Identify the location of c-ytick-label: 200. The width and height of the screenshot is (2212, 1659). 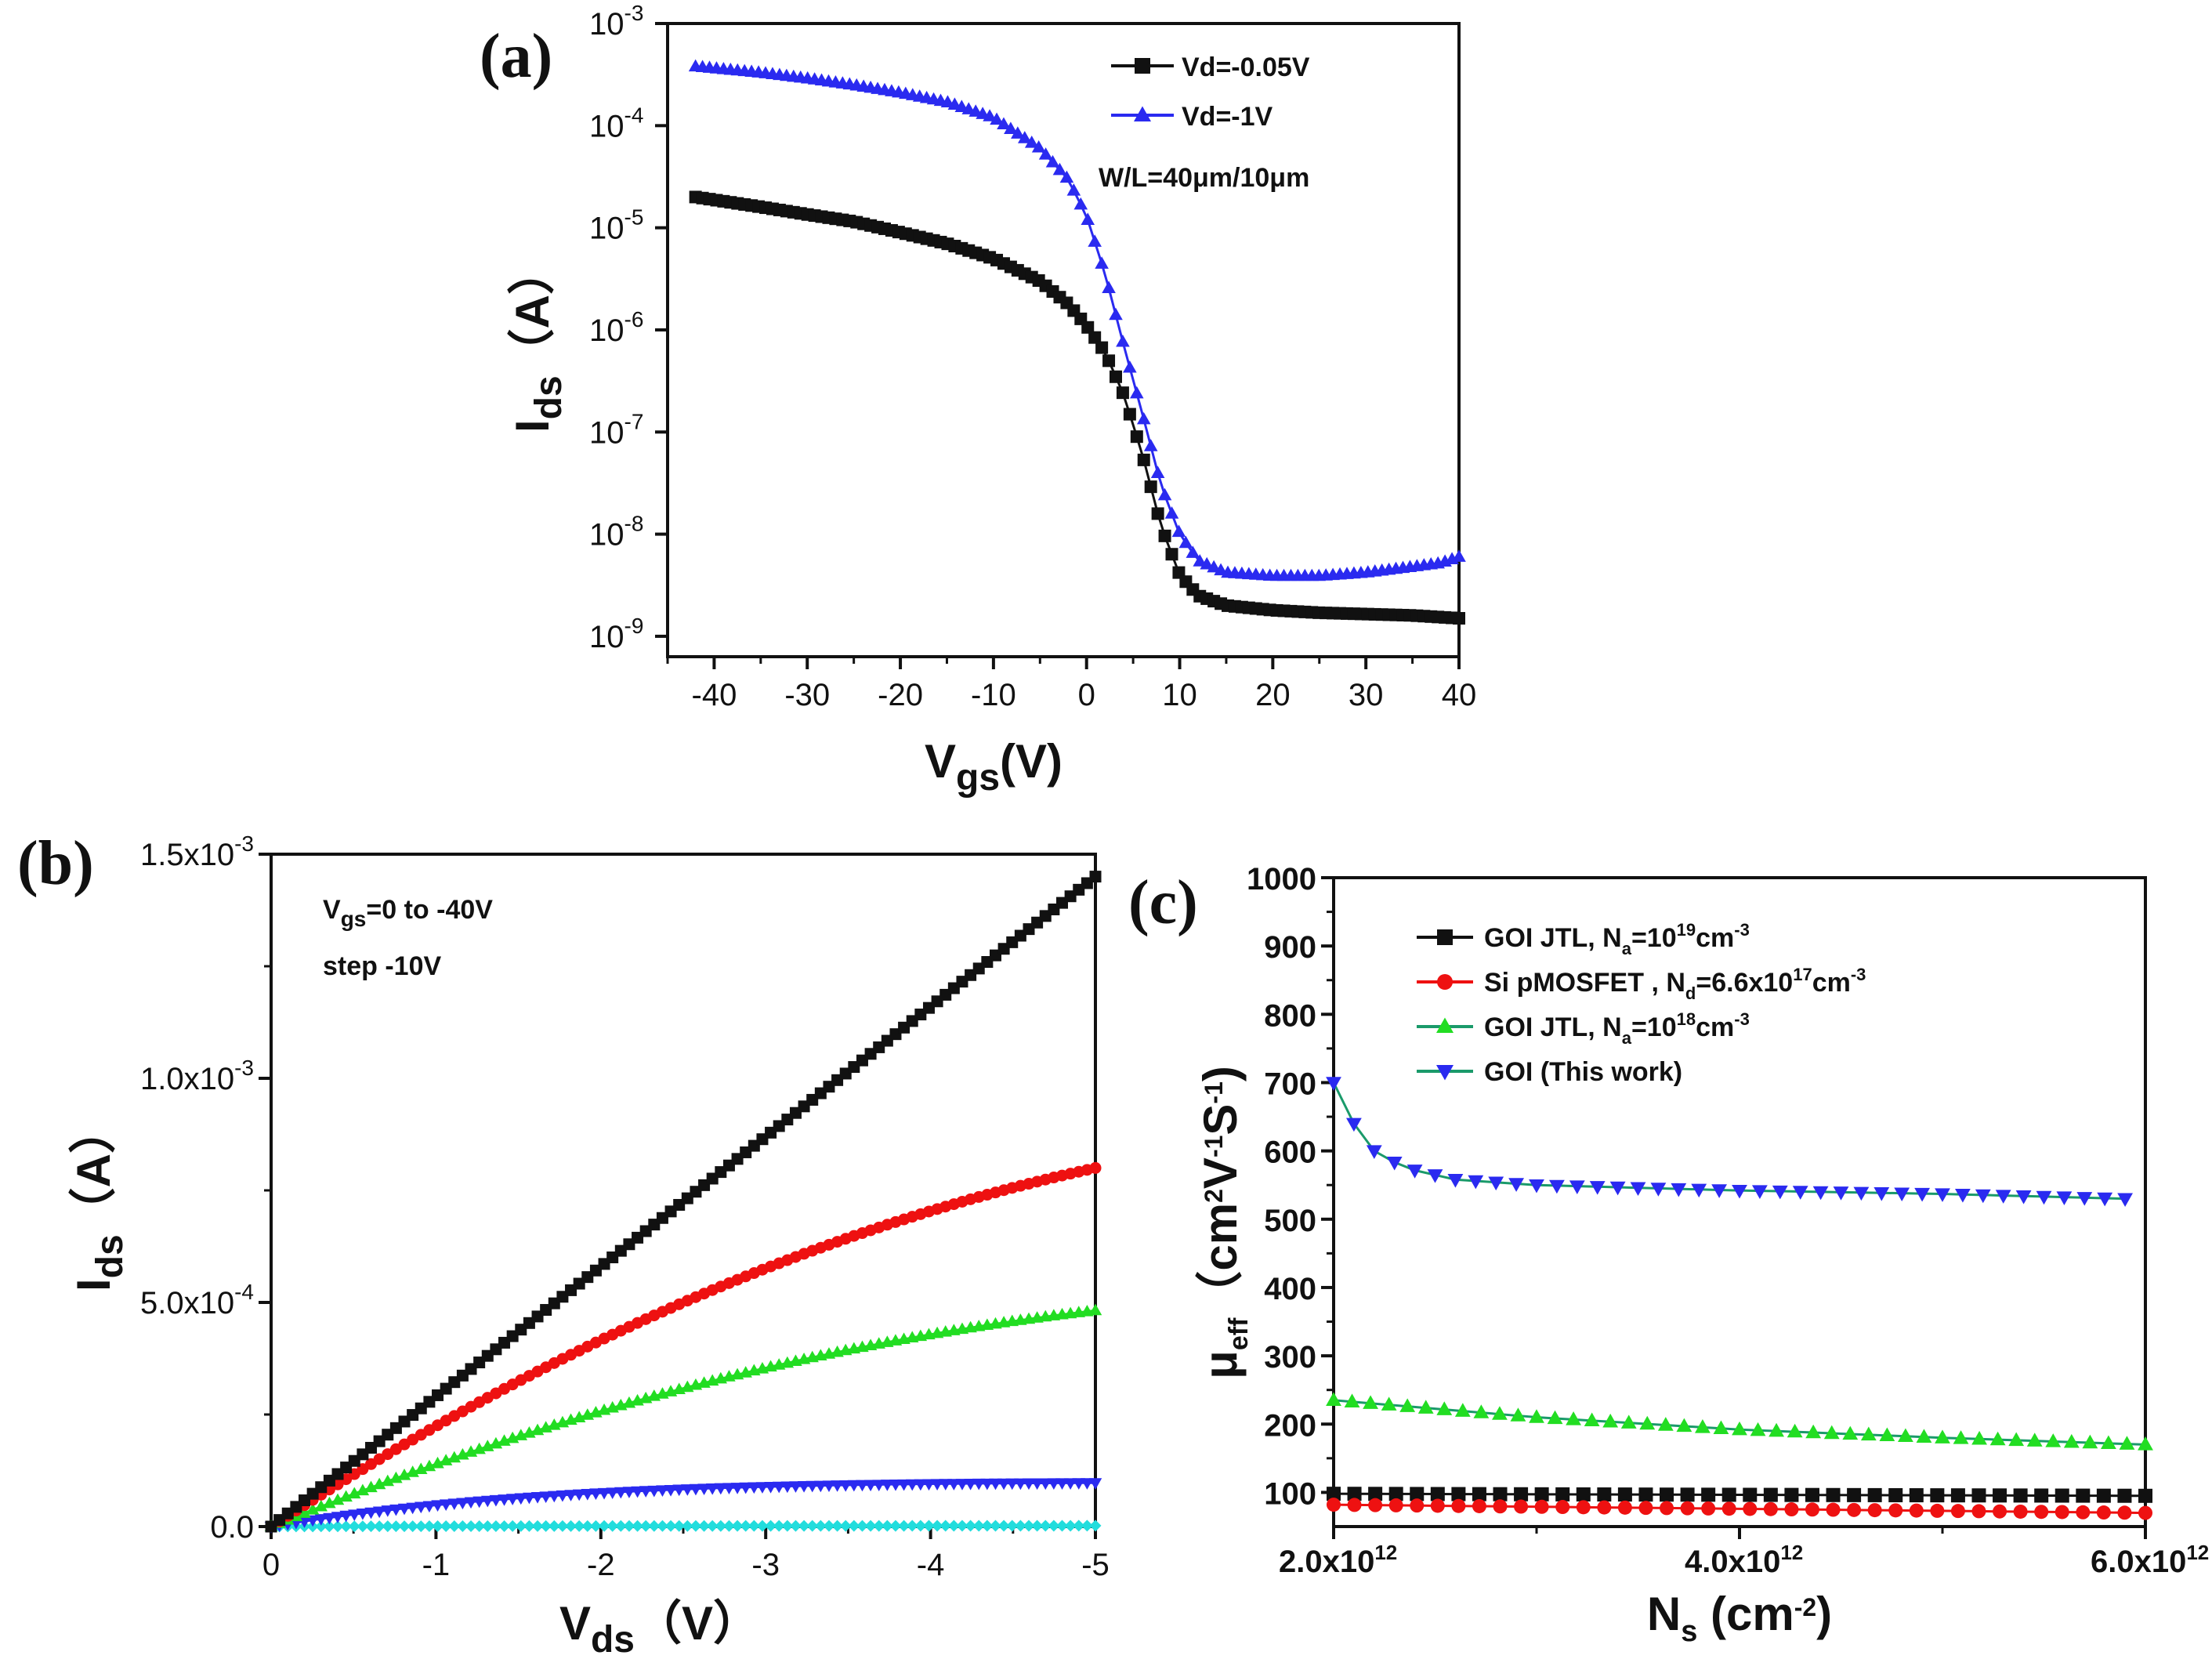
(1290, 1425).